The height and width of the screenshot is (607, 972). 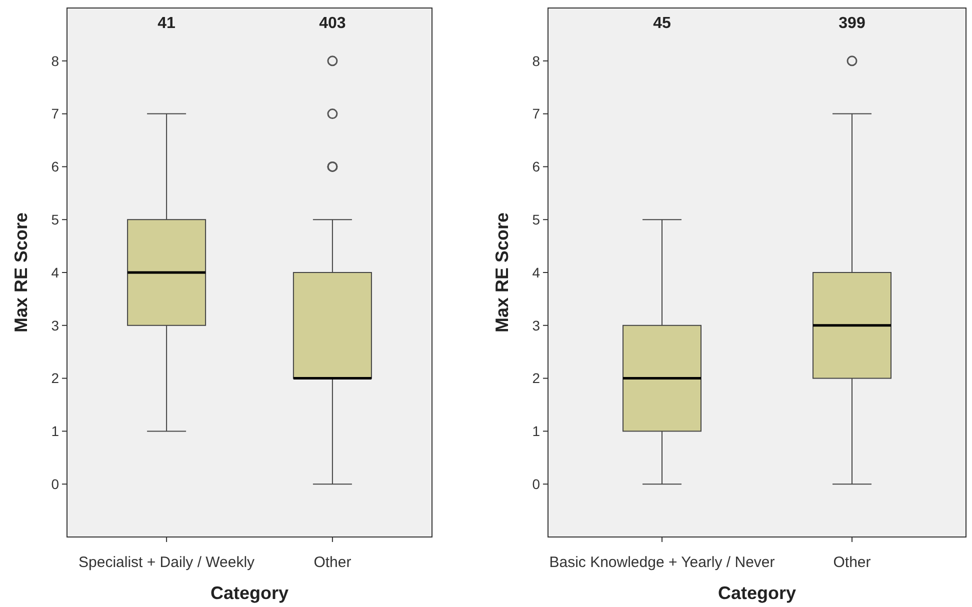 What do you see at coordinates (332, 23) in the screenshot?
I see `annotation: 403` at bounding box center [332, 23].